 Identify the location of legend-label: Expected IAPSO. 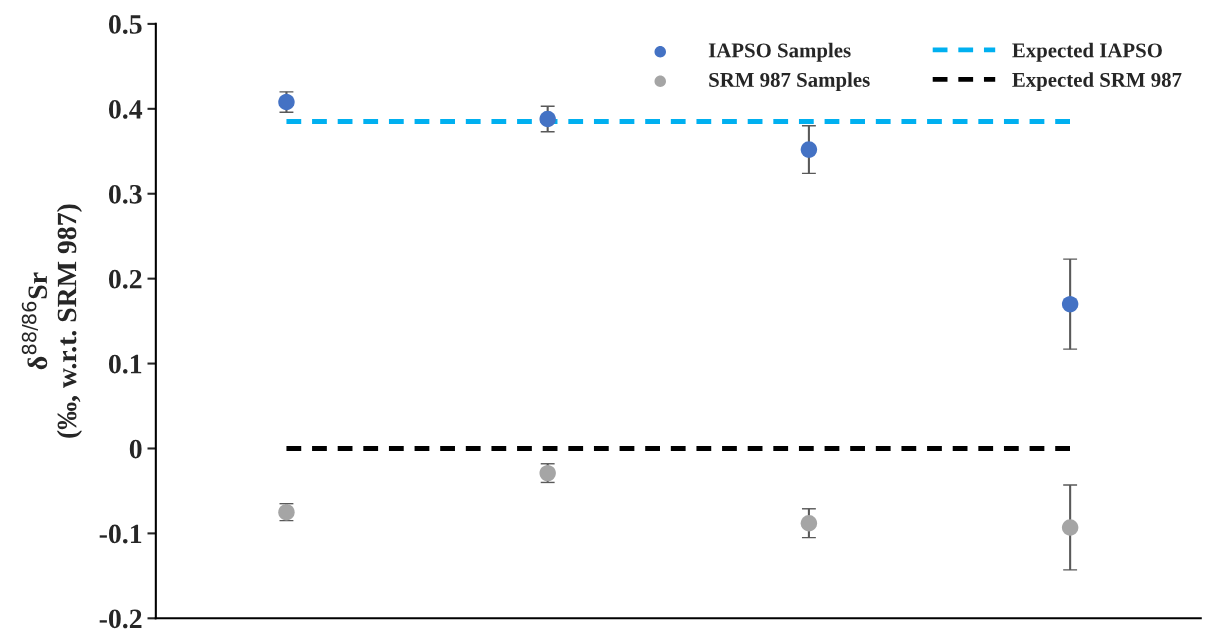
(1087, 52).